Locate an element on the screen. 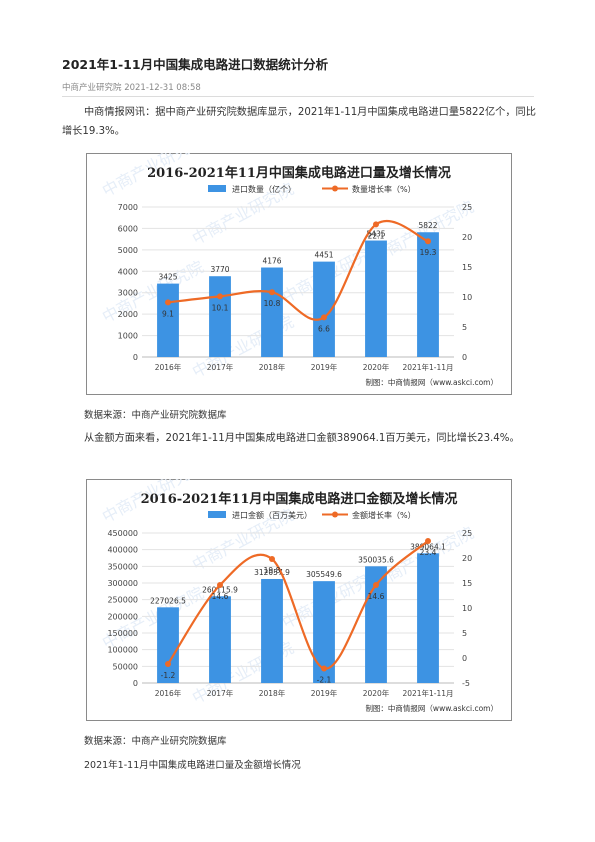 The width and height of the screenshot is (595, 842). growth-rate-label: 9.1 is located at coordinates (168, 313).